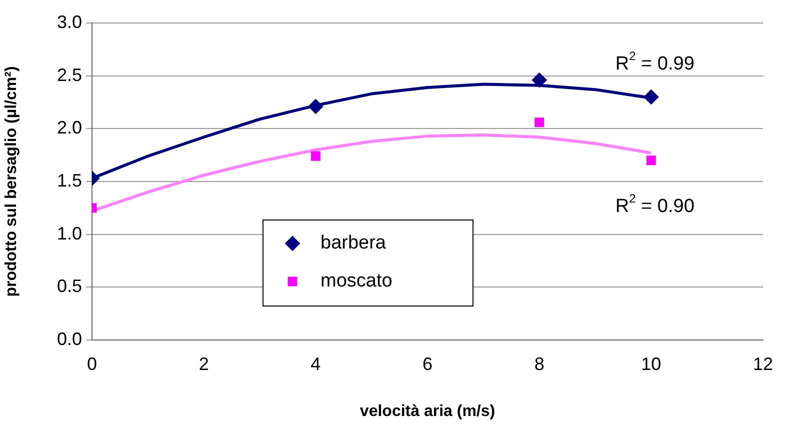 This screenshot has width=792, height=425. What do you see at coordinates (428, 411) in the screenshot?
I see `x-axis-title: velocità aria (m/s)` at bounding box center [428, 411].